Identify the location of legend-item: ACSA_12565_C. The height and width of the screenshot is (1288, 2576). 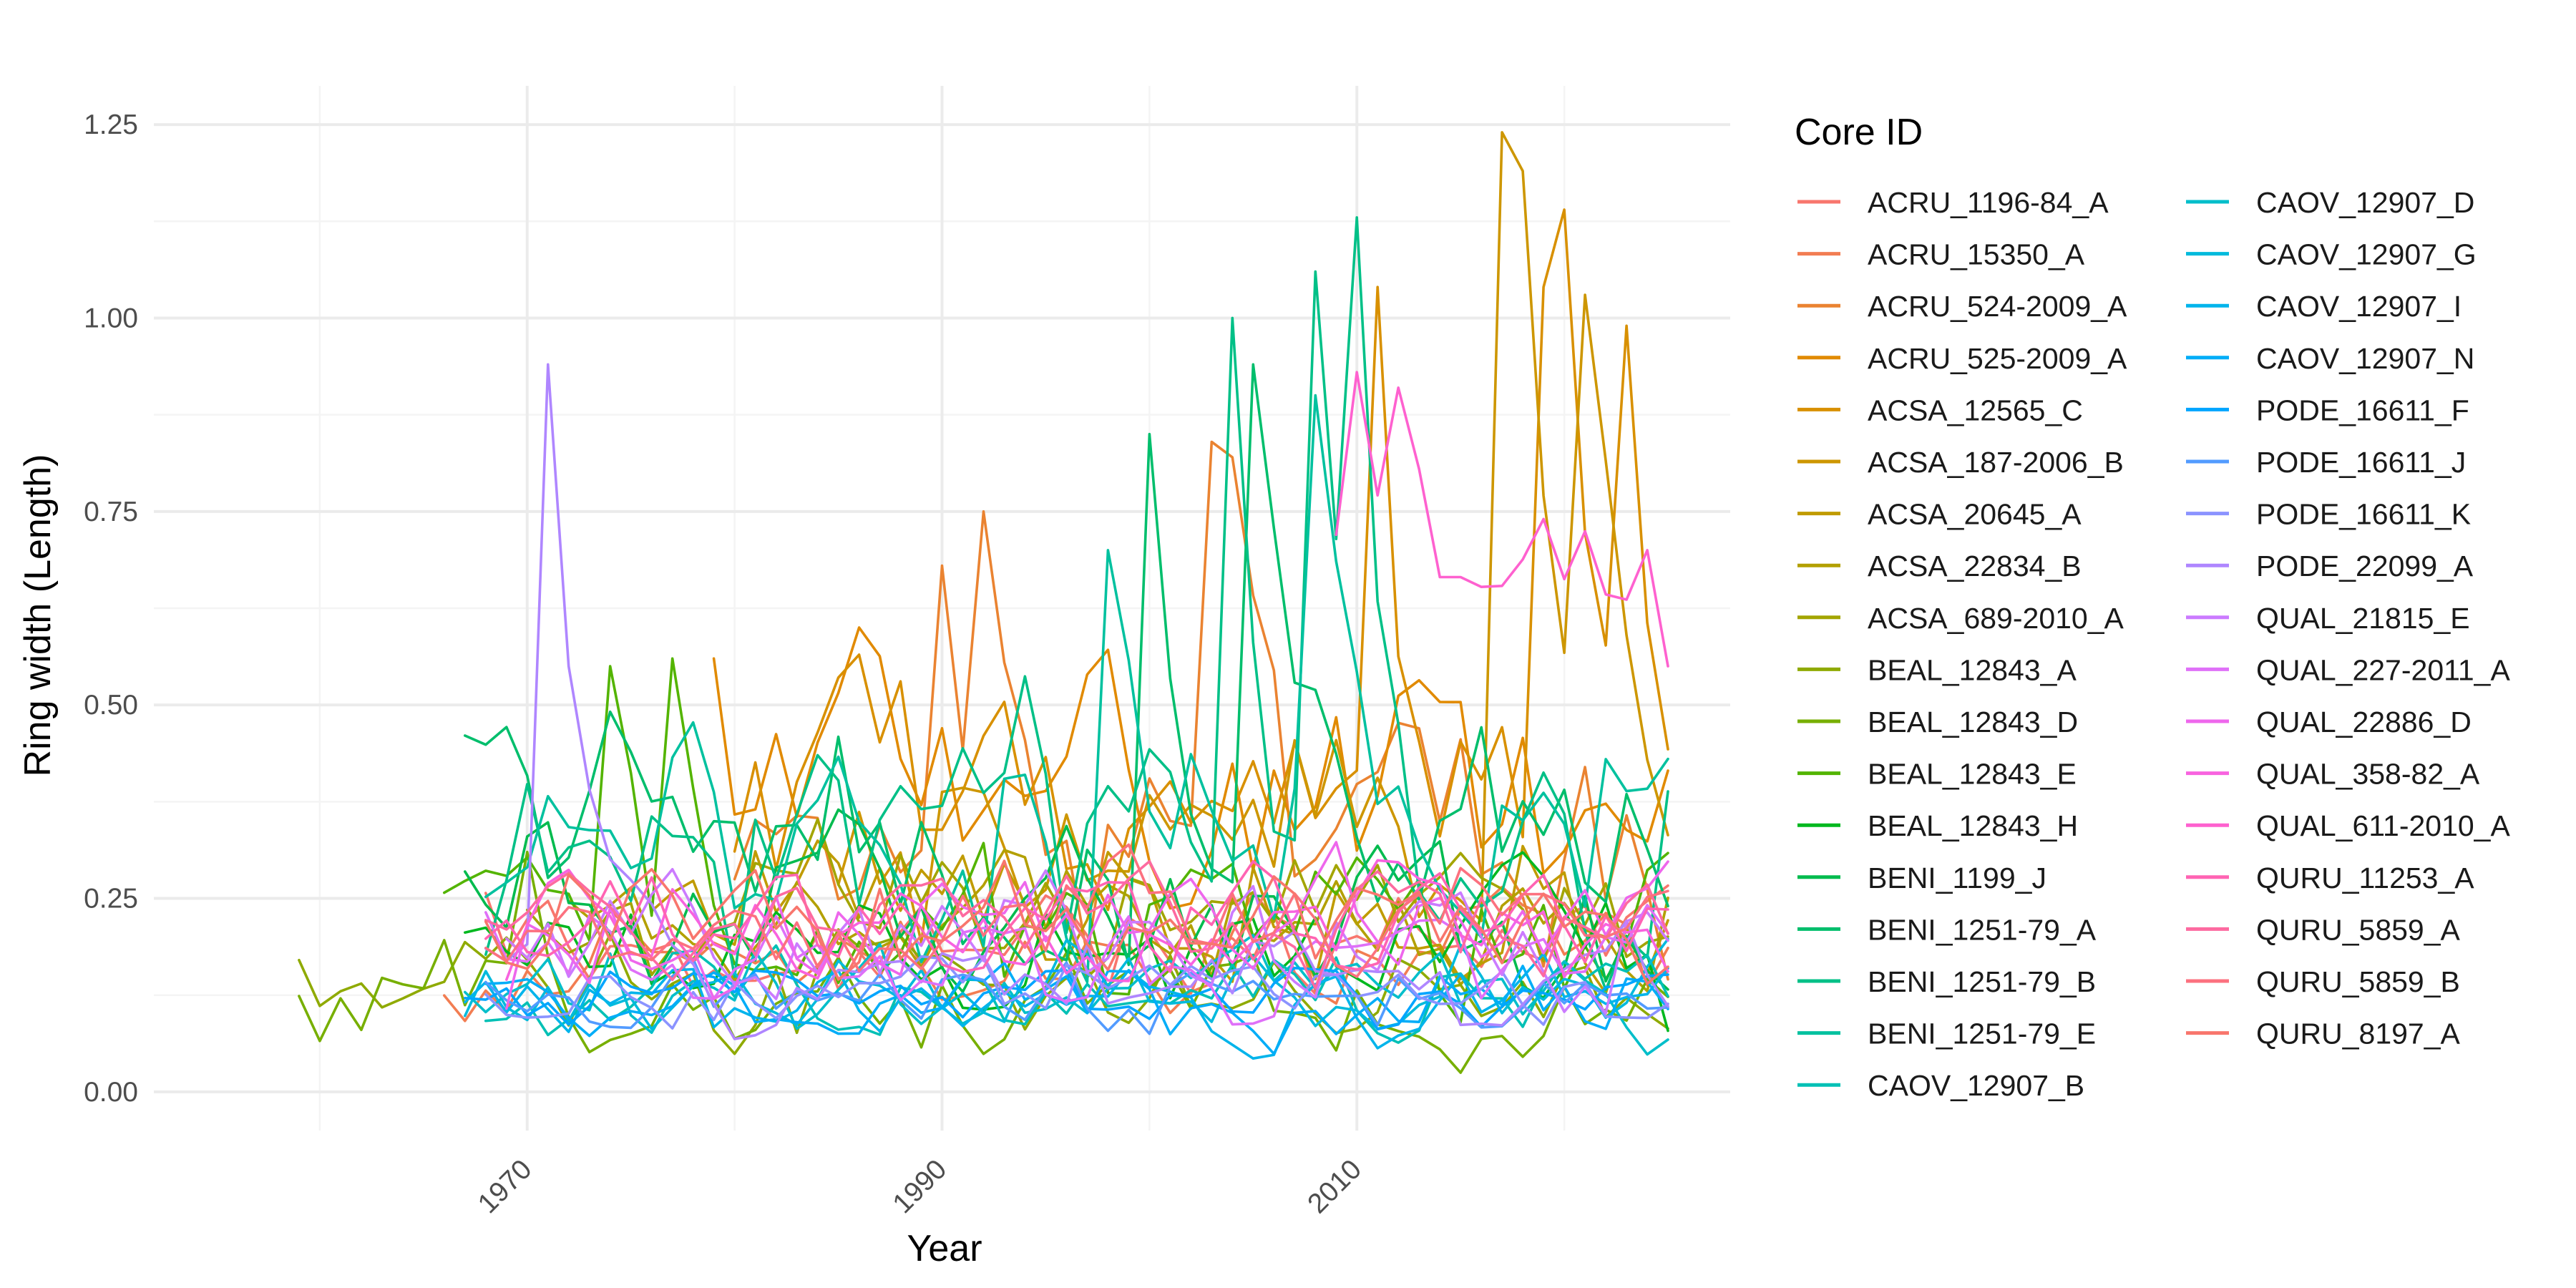
(1940, 410).